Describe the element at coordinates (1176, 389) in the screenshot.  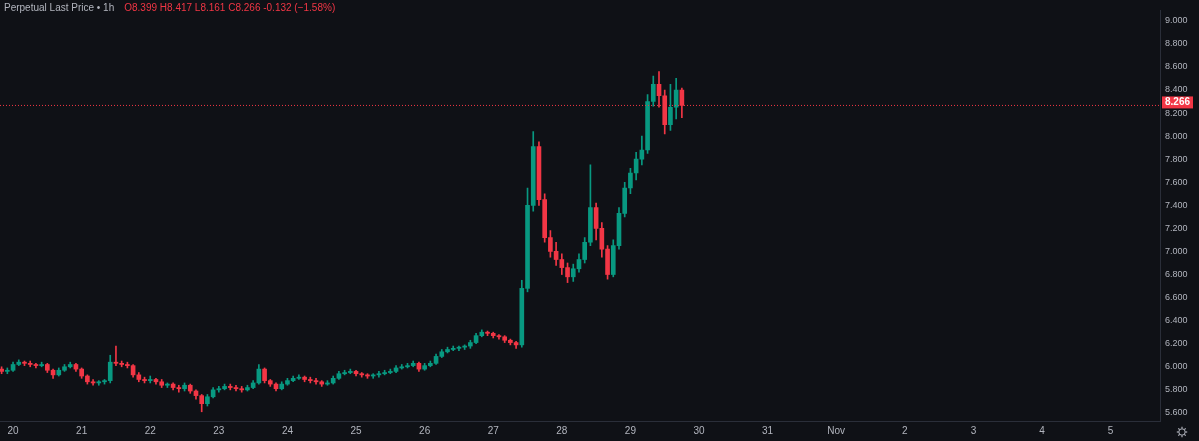
I see `y-tick-label: 5.800` at that location.